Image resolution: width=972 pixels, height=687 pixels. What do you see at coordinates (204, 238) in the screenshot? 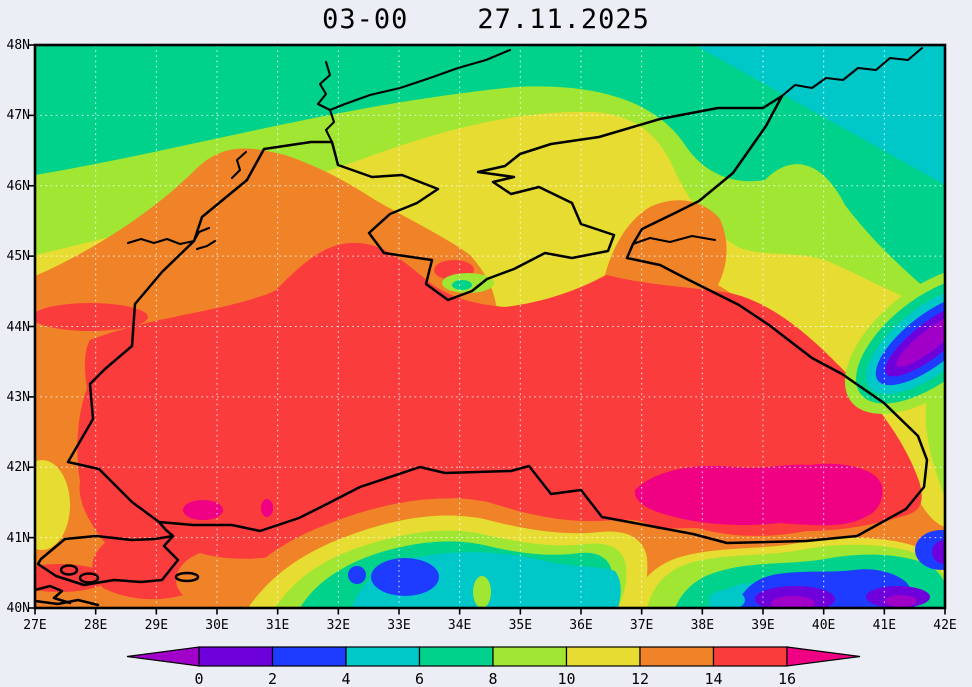
I see `danube-delta` at bounding box center [204, 238].